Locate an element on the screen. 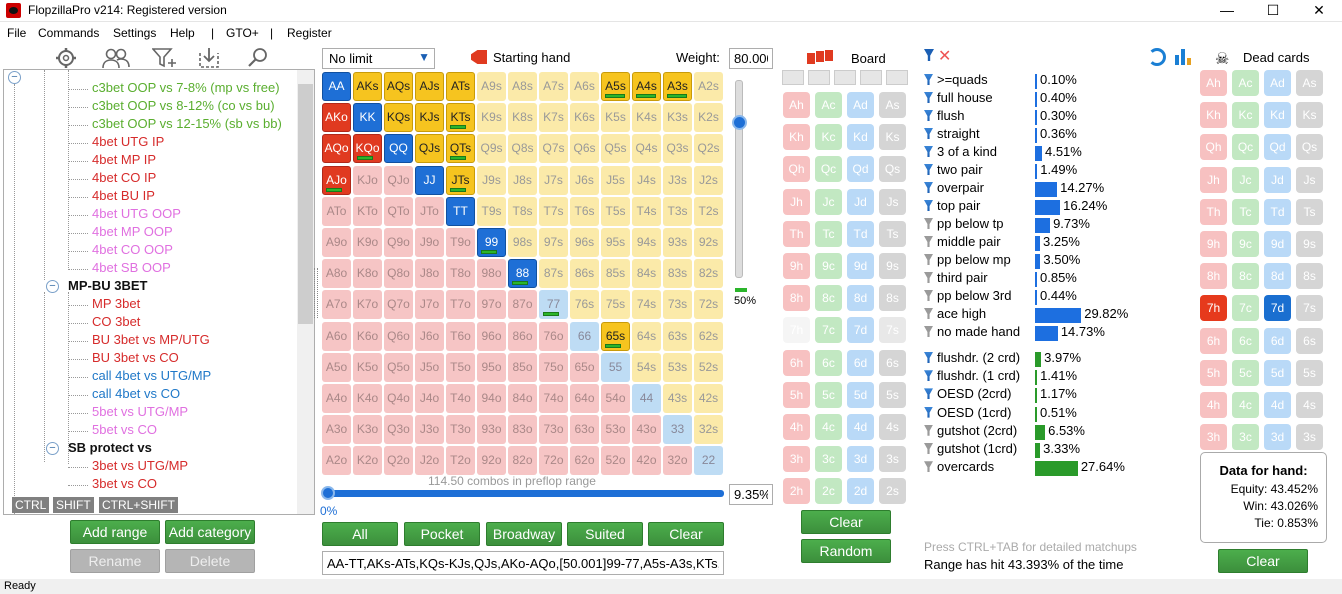 The width and height of the screenshot is (1342, 594). tree-item: call 4bet vs UTG/MP is located at coordinates (152, 375).